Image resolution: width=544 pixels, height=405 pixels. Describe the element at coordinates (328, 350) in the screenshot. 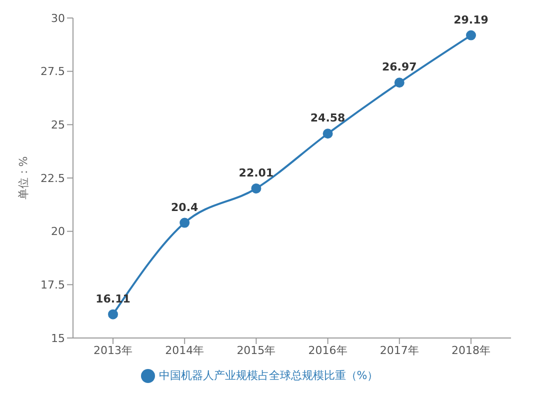

I see `x-tick-label: 2016年` at that location.